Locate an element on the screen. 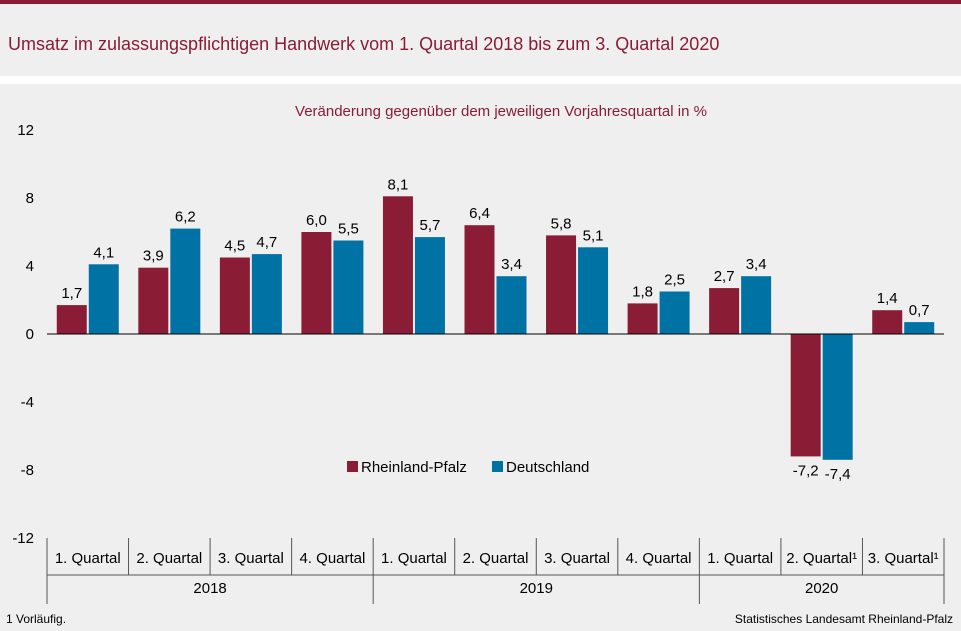 The height and width of the screenshot is (631, 961). data-label: 1,4 is located at coordinates (887, 298).